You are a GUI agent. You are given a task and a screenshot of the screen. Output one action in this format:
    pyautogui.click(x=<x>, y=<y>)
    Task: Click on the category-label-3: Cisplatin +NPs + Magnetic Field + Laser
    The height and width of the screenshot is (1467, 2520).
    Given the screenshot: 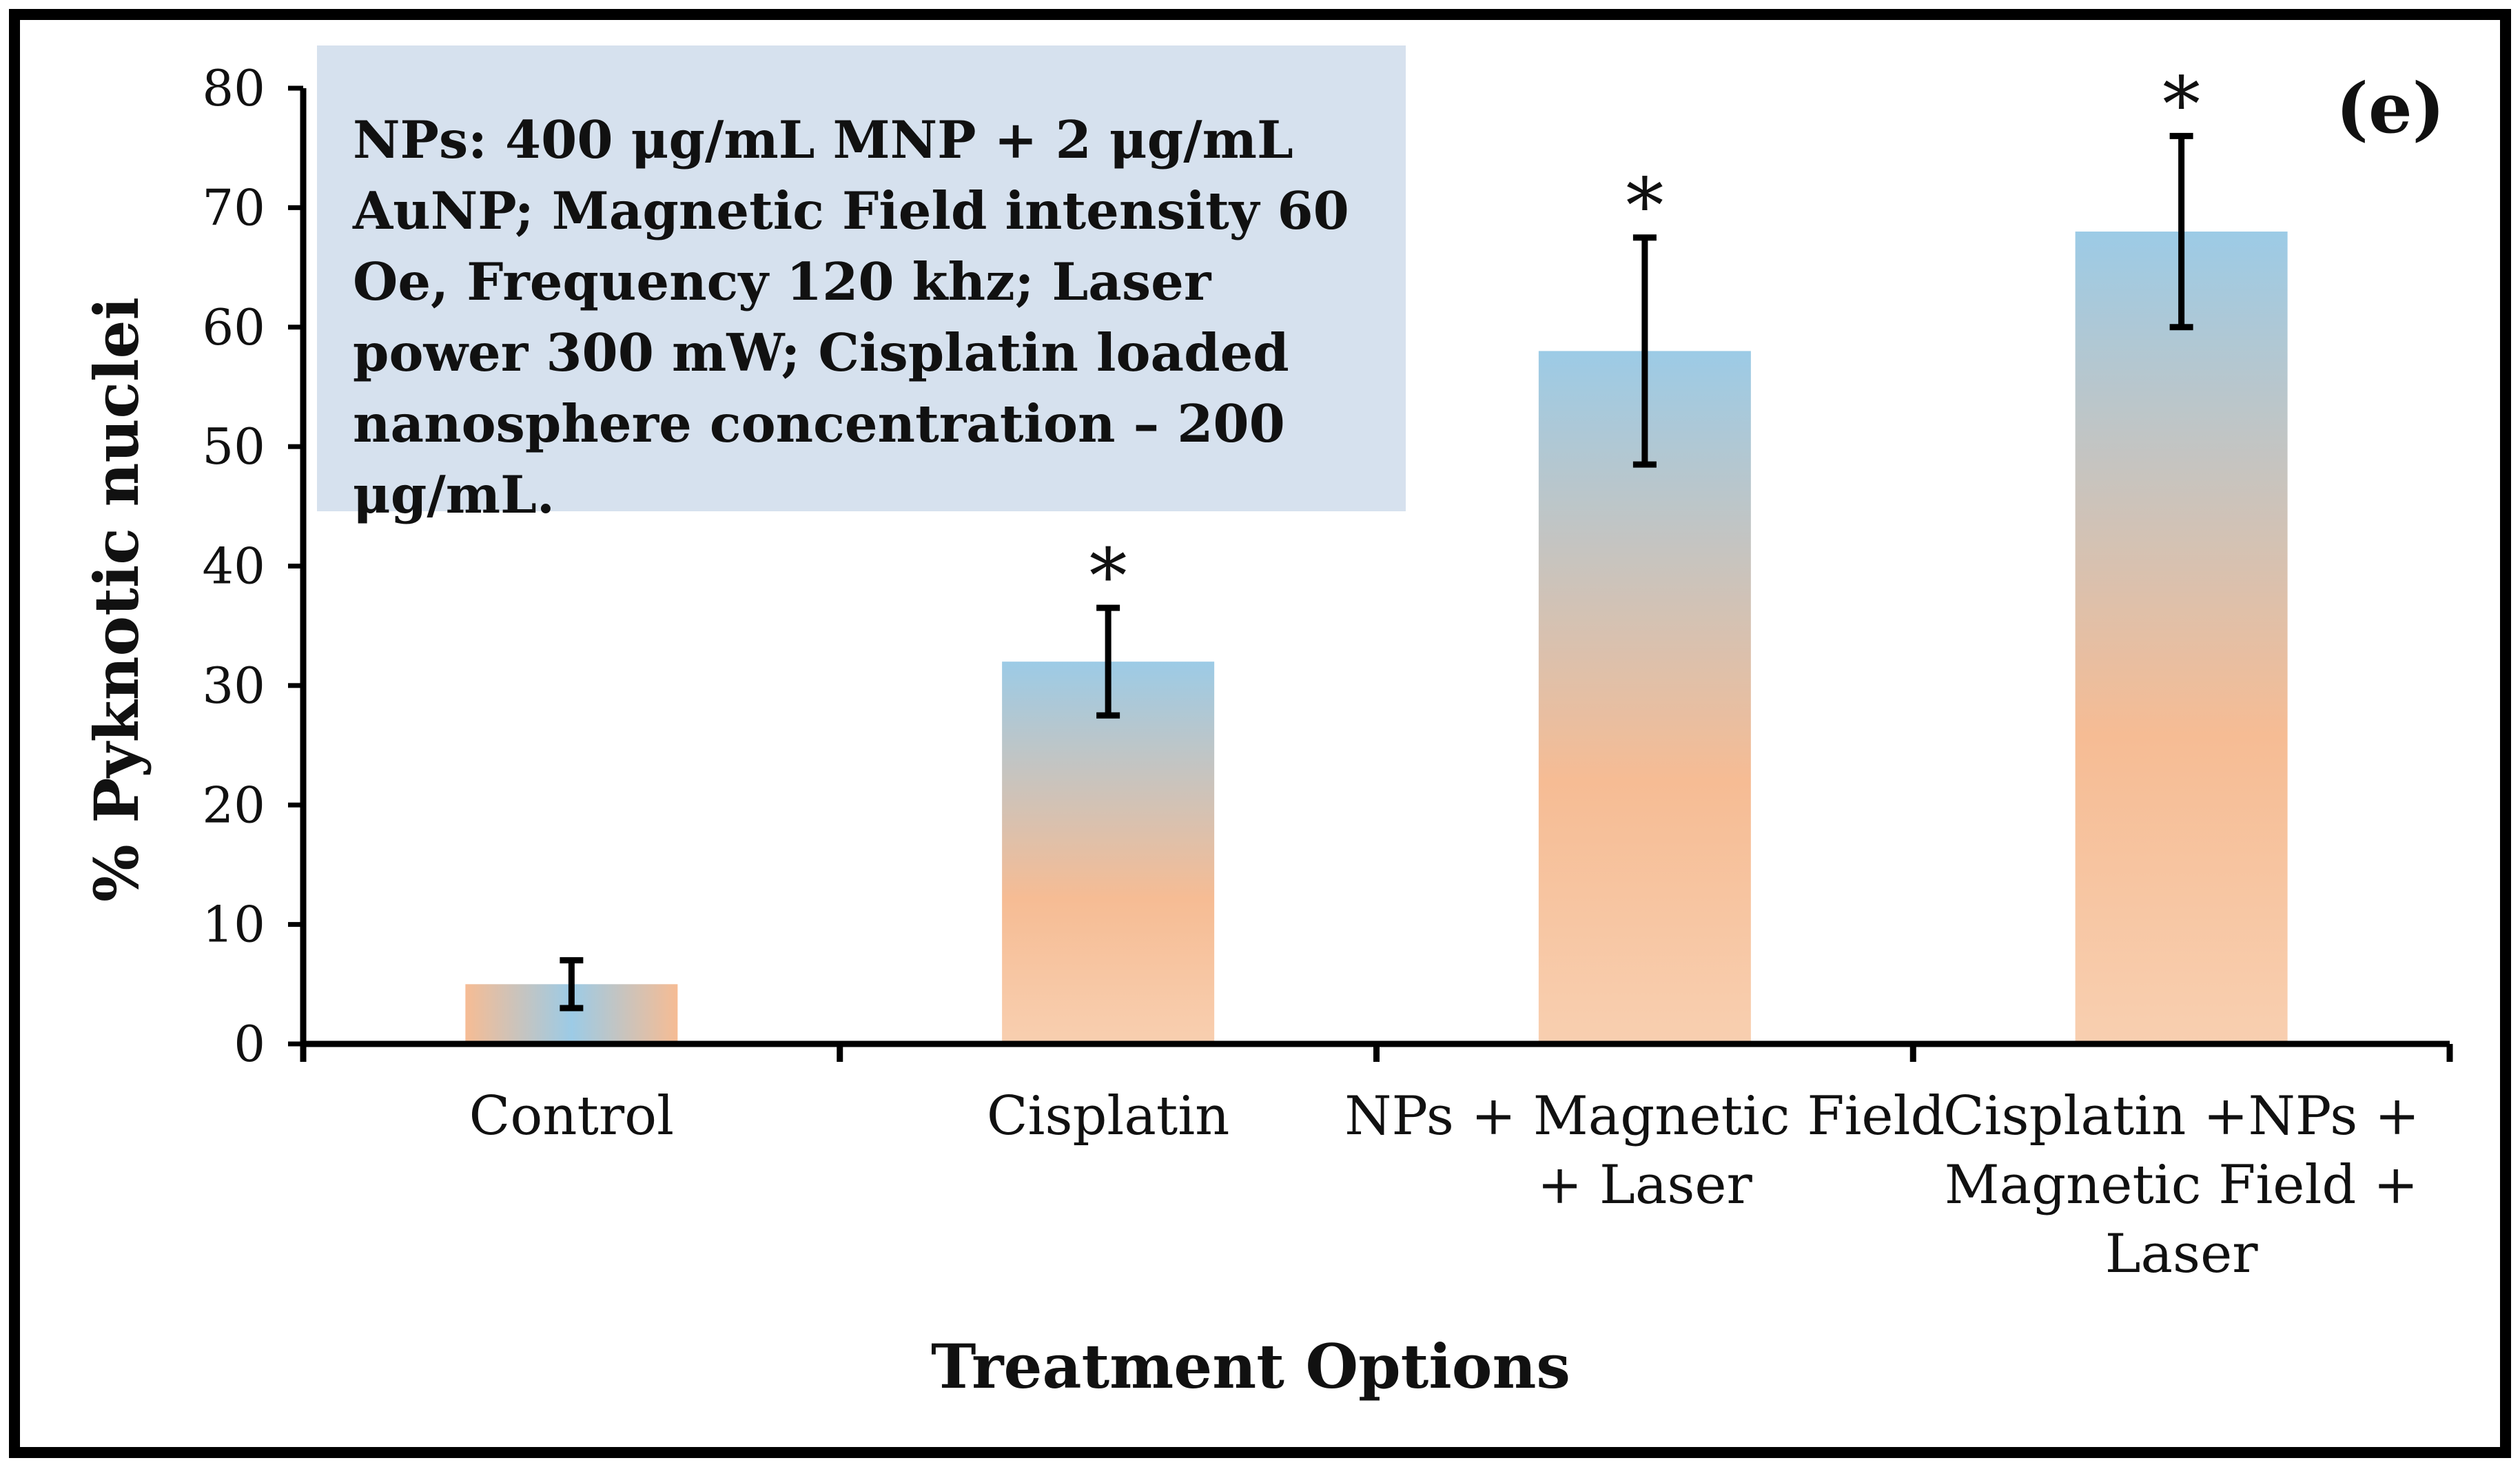 What is the action you would take?
    pyautogui.click(x=2181, y=1185)
    